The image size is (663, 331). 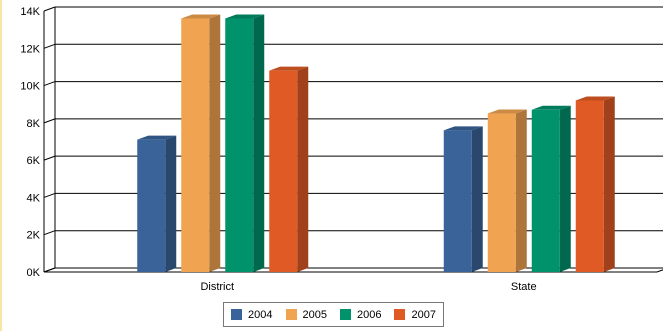 What do you see at coordinates (217, 287) in the screenshot?
I see `x-tick-label: District` at bounding box center [217, 287].